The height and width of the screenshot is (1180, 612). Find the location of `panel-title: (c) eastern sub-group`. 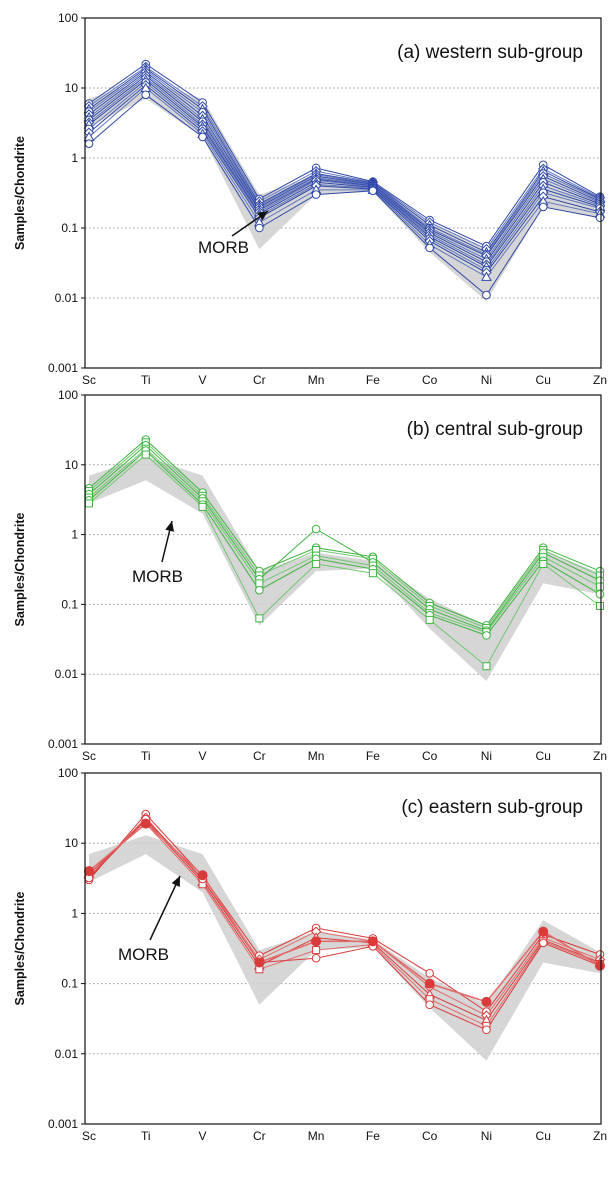

panel-title: (c) eastern sub-group is located at coordinates (492, 807).